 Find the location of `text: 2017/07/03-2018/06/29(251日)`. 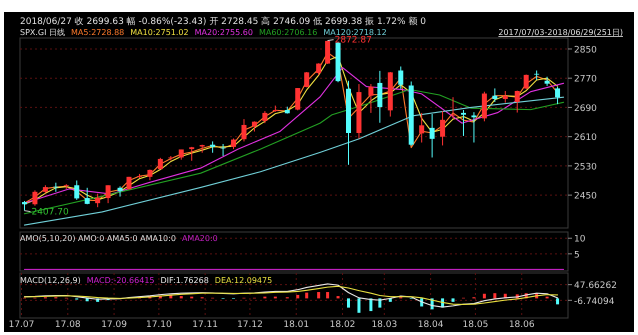

text: 2017/07/03-2018/06/29(251日) is located at coordinates (560, 32).